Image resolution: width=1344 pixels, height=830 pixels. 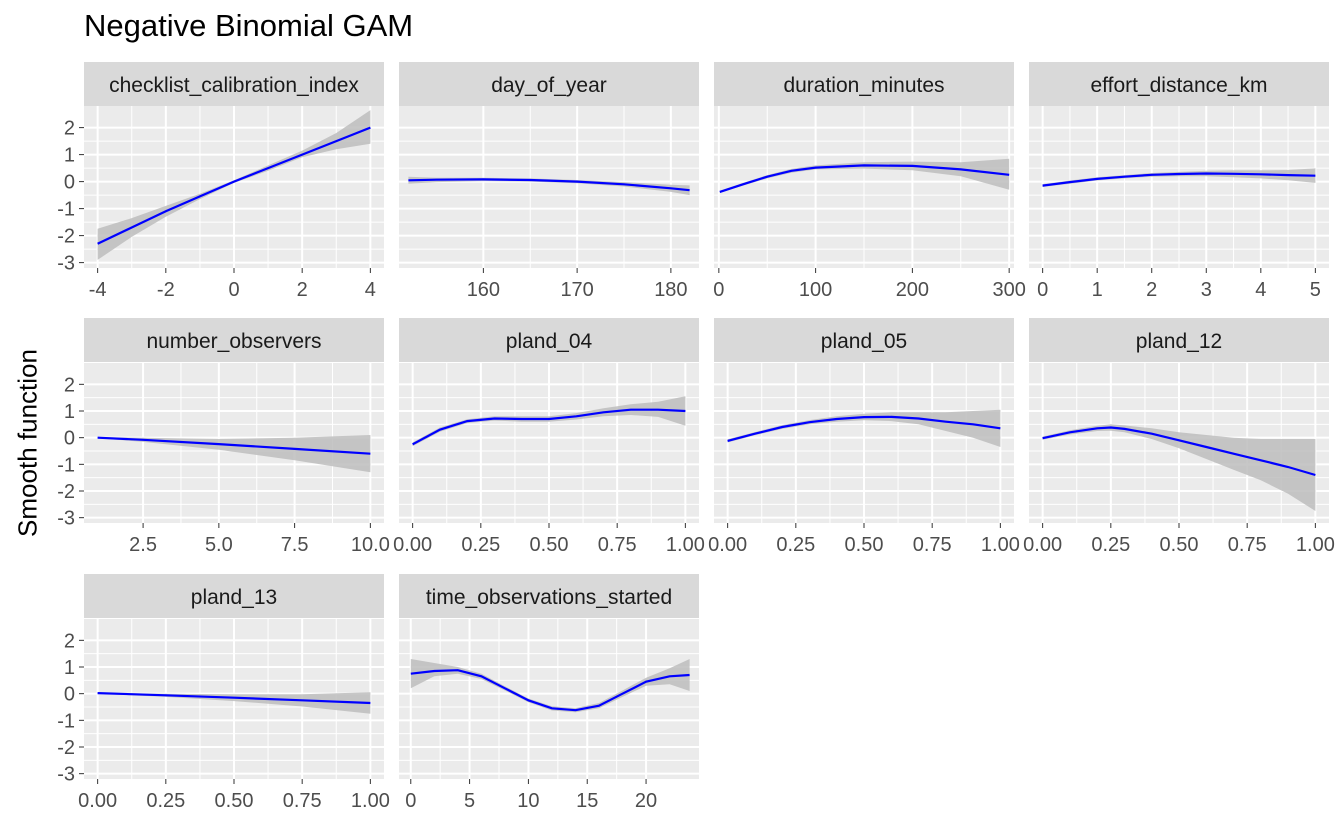 I want to click on confidence-band, so click(x=234, y=703).